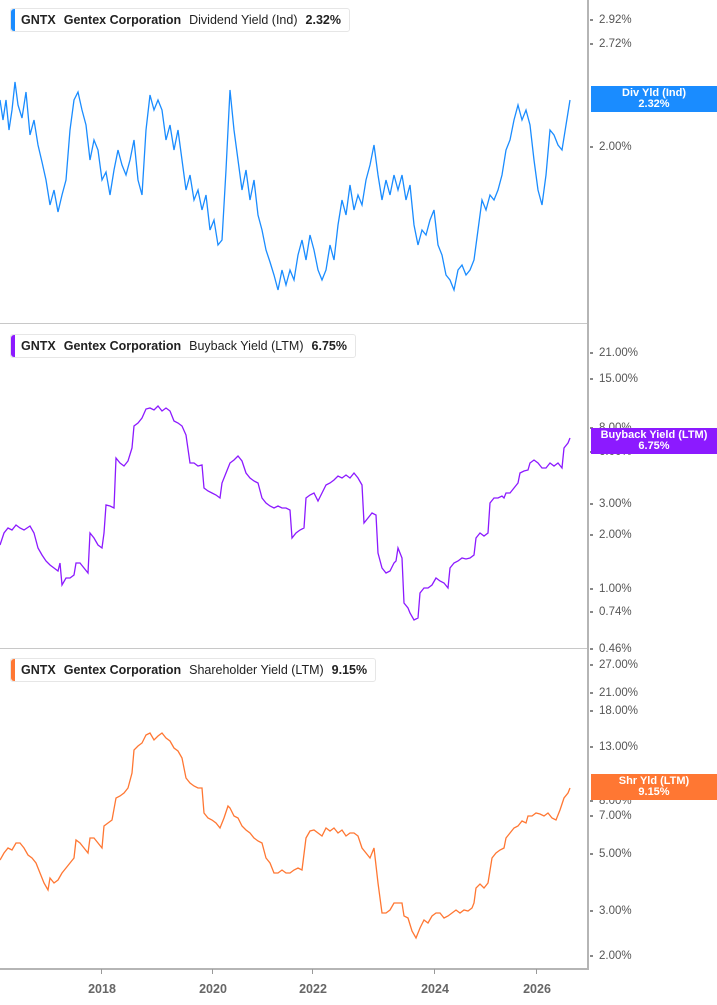  Describe the element at coordinates (654, 792) in the screenshot. I see `flag-value: 9.15%` at that location.